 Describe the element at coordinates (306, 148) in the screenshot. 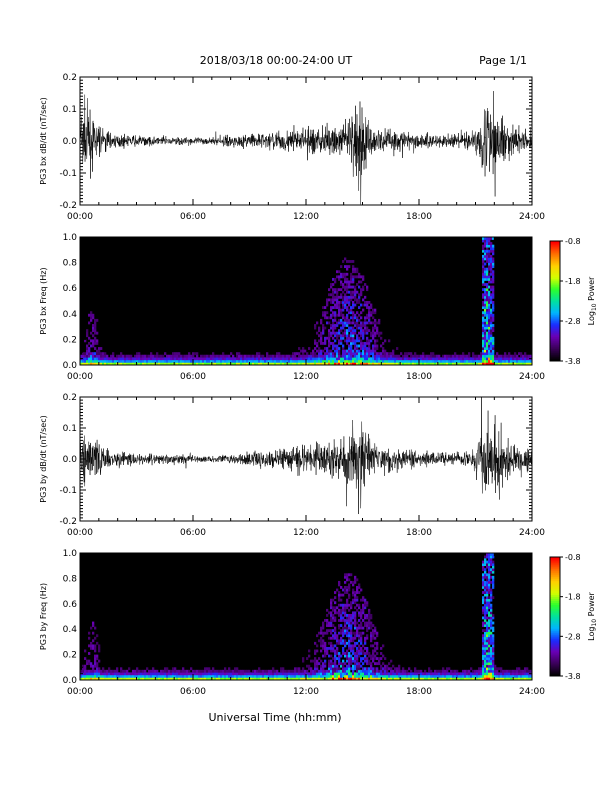

I see `waveform-trace` at that location.